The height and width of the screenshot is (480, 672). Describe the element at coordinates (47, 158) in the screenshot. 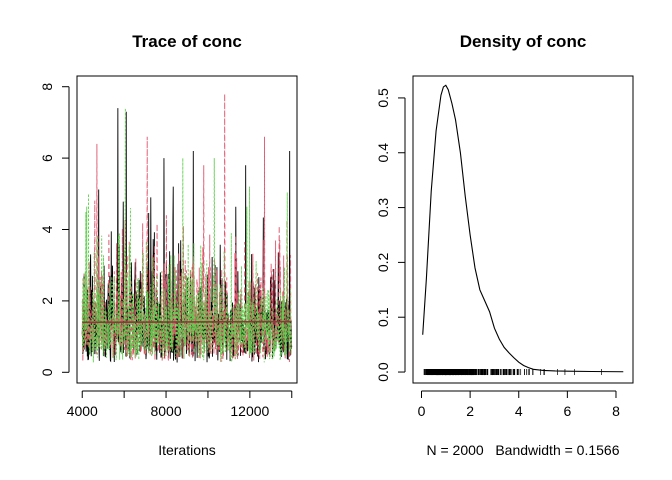

I see `trace-y-tick-label: 6` at that location.